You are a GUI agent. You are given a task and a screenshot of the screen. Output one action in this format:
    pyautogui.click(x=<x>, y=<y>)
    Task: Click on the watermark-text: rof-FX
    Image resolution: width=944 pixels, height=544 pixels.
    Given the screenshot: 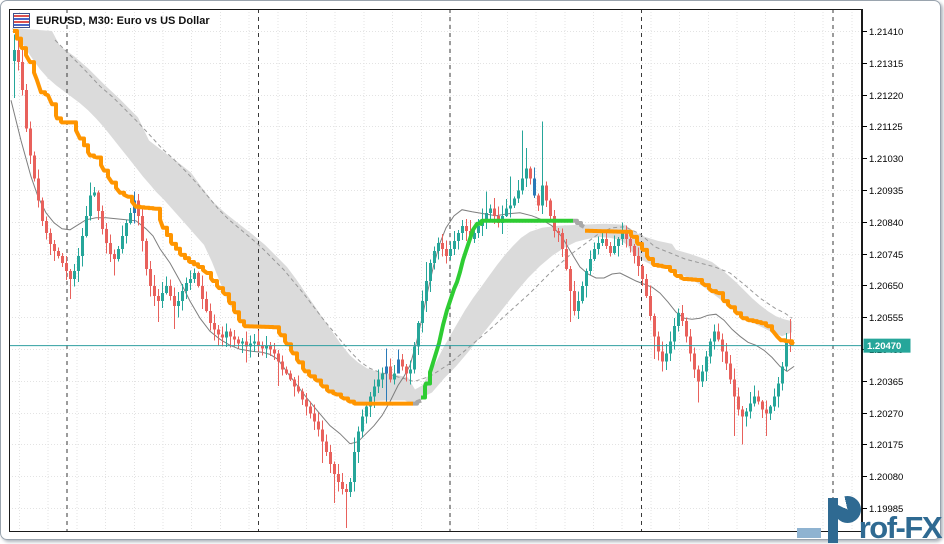 What is the action you would take?
    pyautogui.click(x=900, y=527)
    